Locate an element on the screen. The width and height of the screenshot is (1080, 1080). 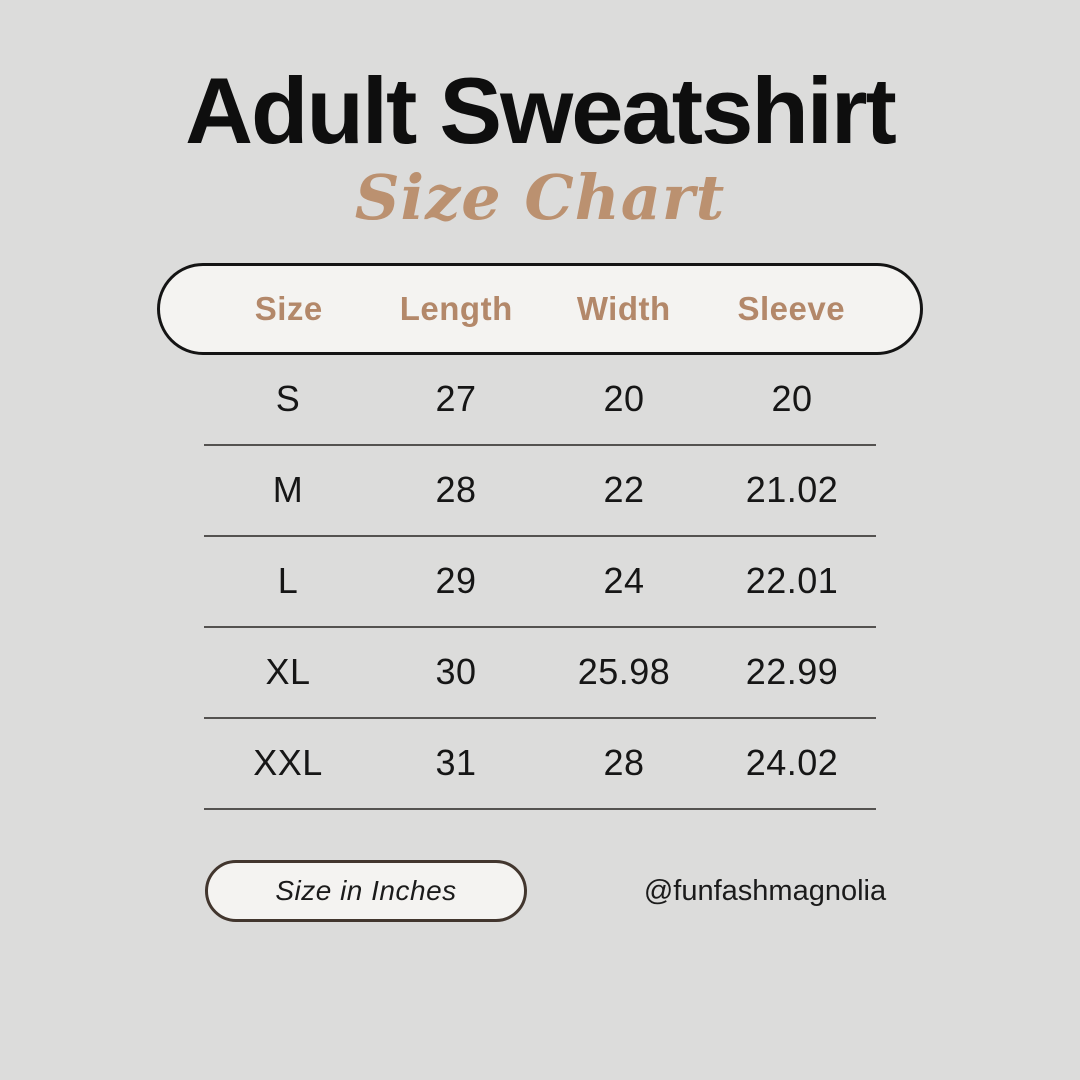
cell-width: 28 is located at coordinates (624, 763).